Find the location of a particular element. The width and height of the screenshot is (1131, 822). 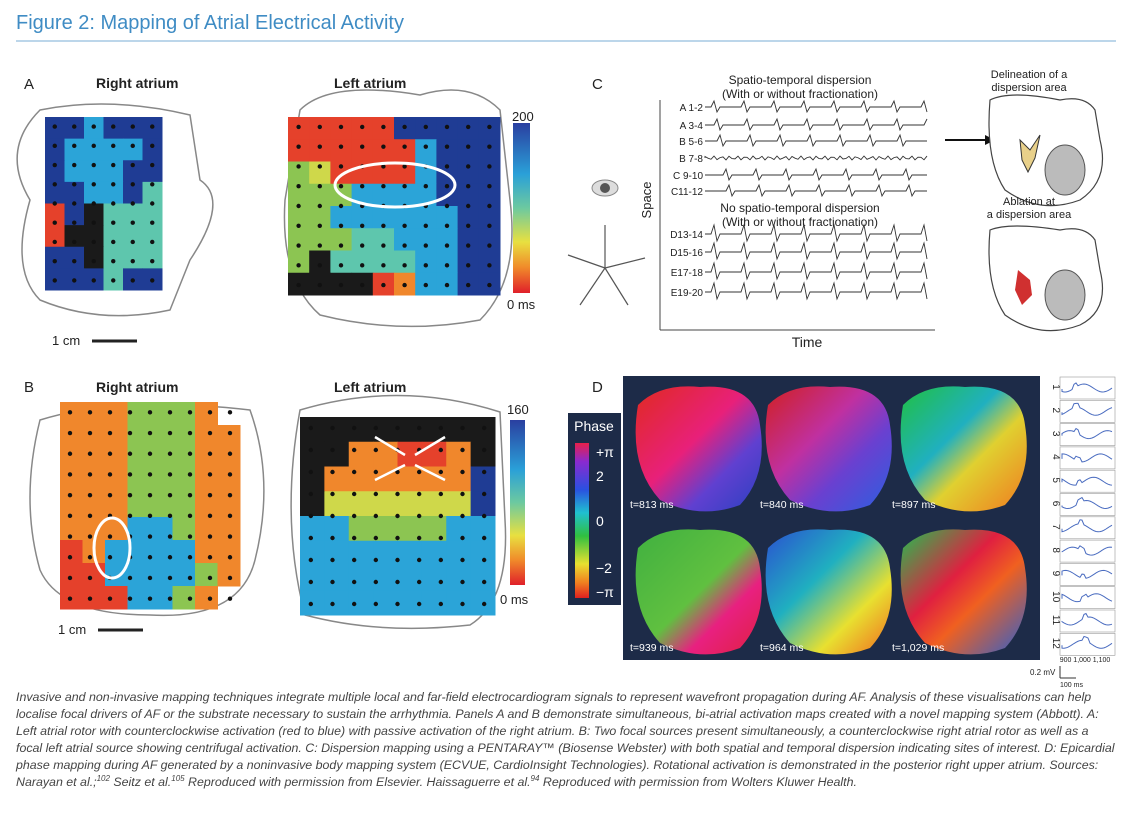

eye-icon is located at coordinates (605, 188).